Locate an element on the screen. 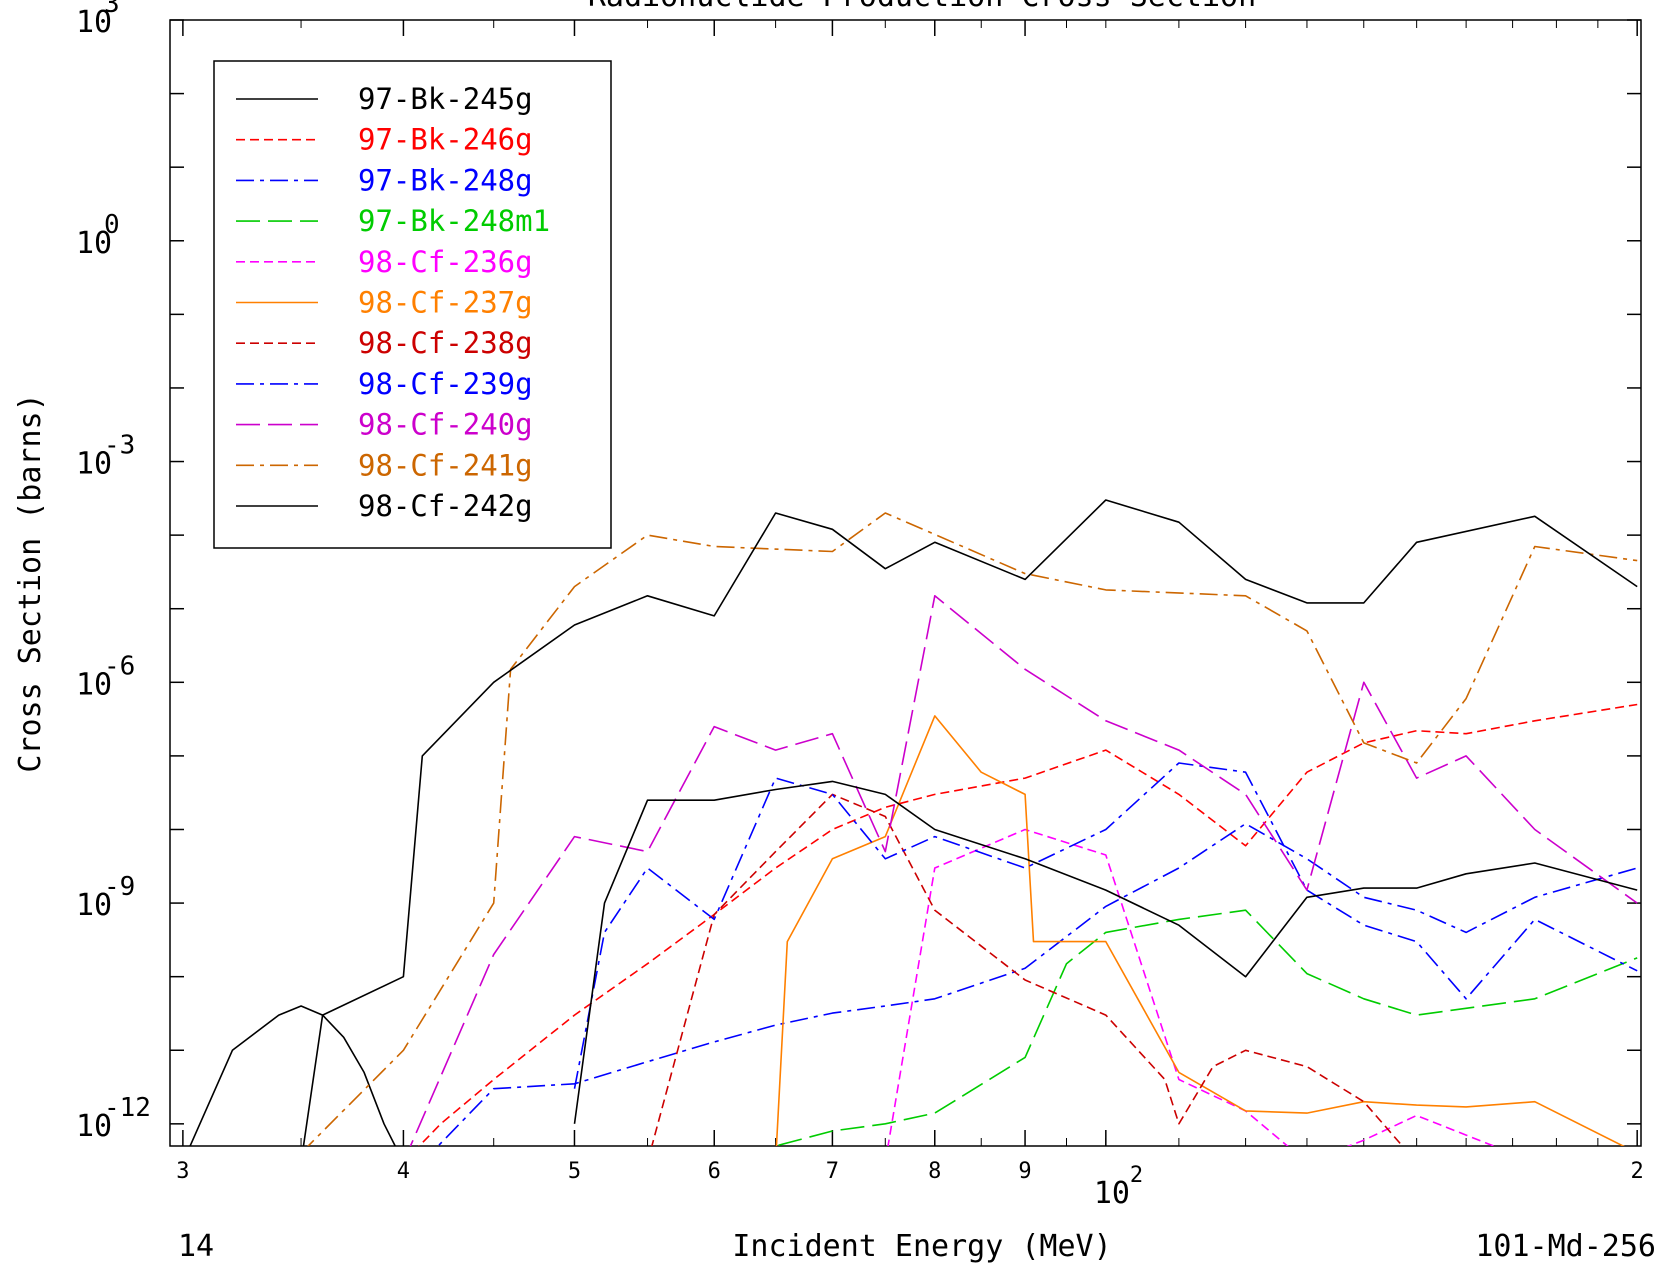  y-axis-label: Cross Section (barns) is located at coordinates (30, 582).